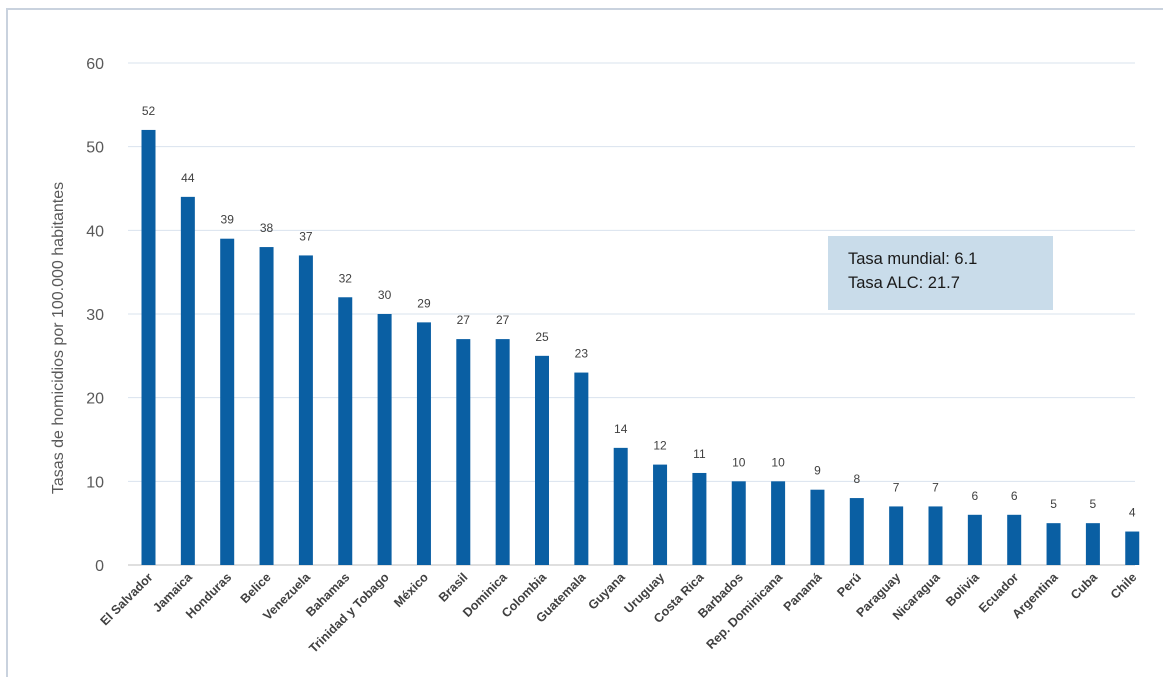 This screenshot has width=1163, height=677. What do you see at coordinates (424, 303) in the screenshot?
I see `data-label: 29` at bounding box center [424, 303].